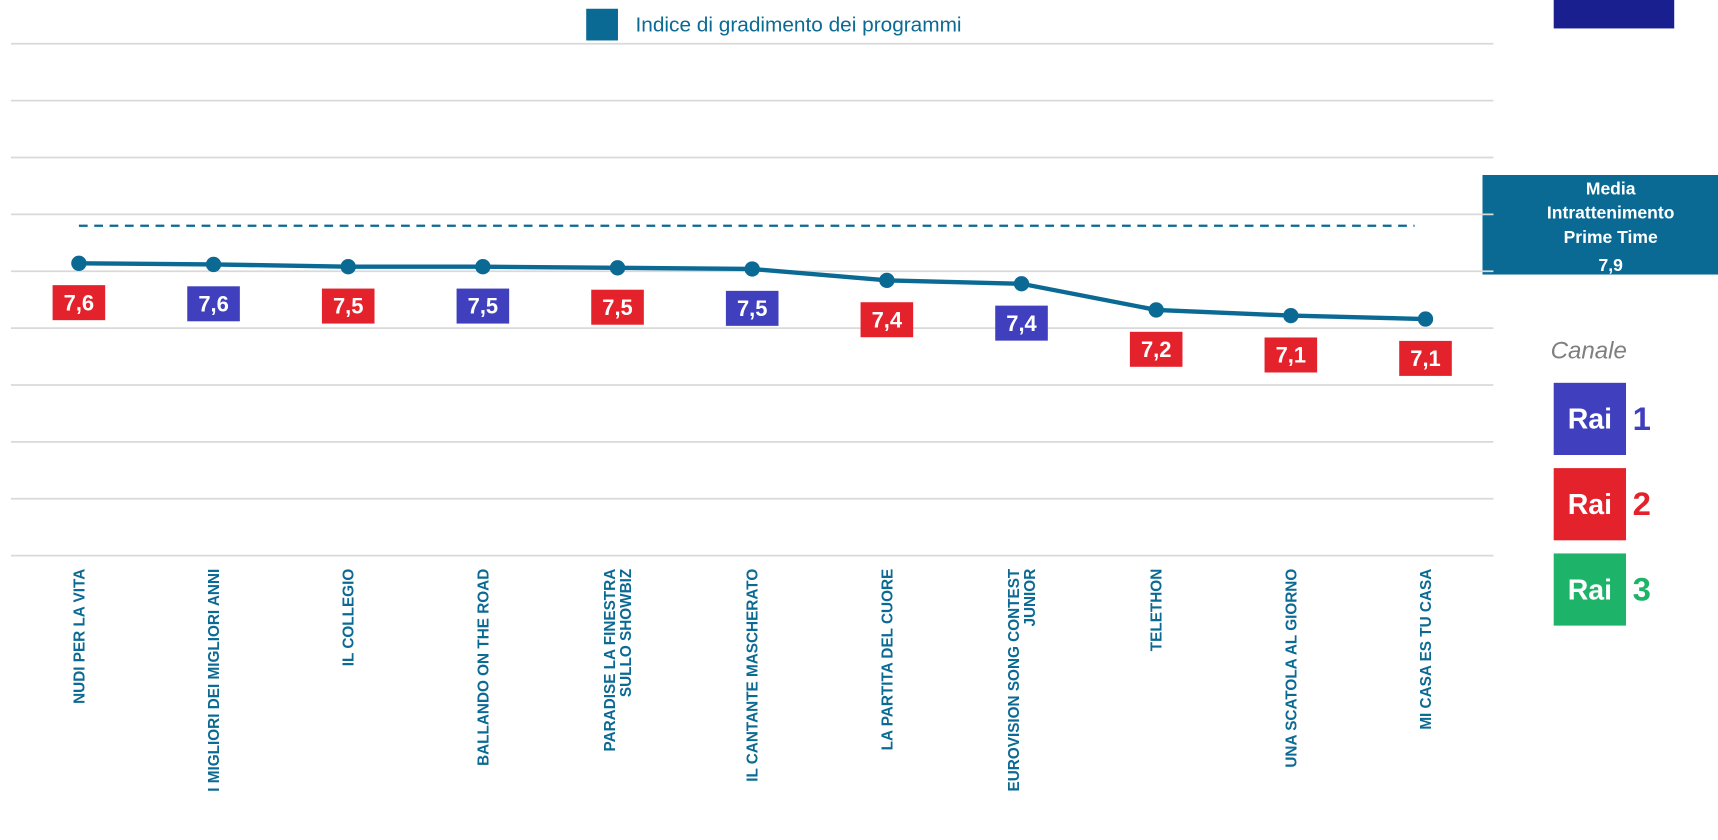 Image resolution: width=1718 pixels, height=840 pixels. I want to click on reference-label: Prime Time, so click(1611, 237).